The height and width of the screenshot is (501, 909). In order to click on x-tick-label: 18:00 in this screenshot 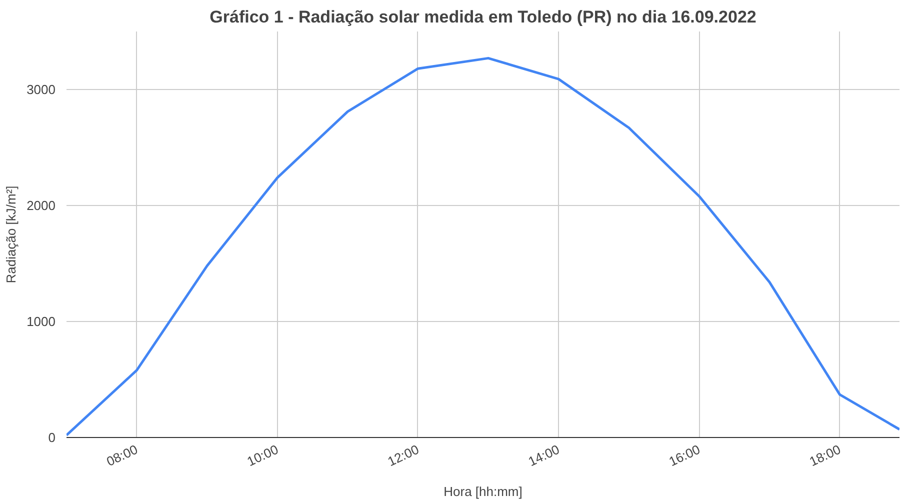, I will do `click(825, 456)`.